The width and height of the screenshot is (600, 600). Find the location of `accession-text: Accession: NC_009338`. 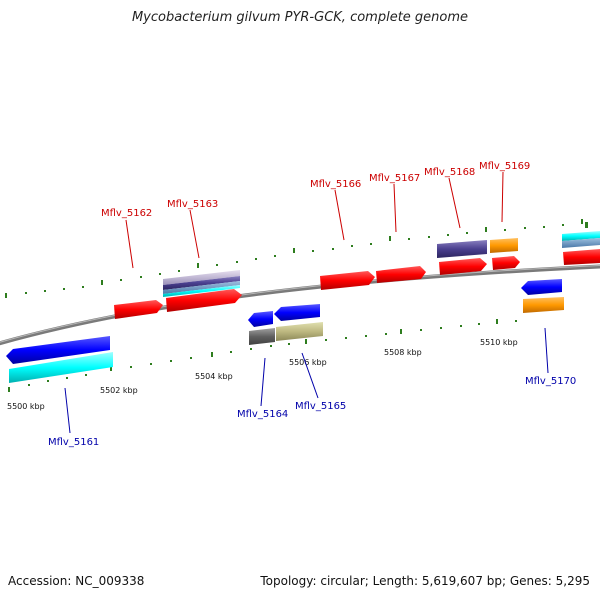

accession-text: Accession: NC_009338 is located at coordinates (76, 581).